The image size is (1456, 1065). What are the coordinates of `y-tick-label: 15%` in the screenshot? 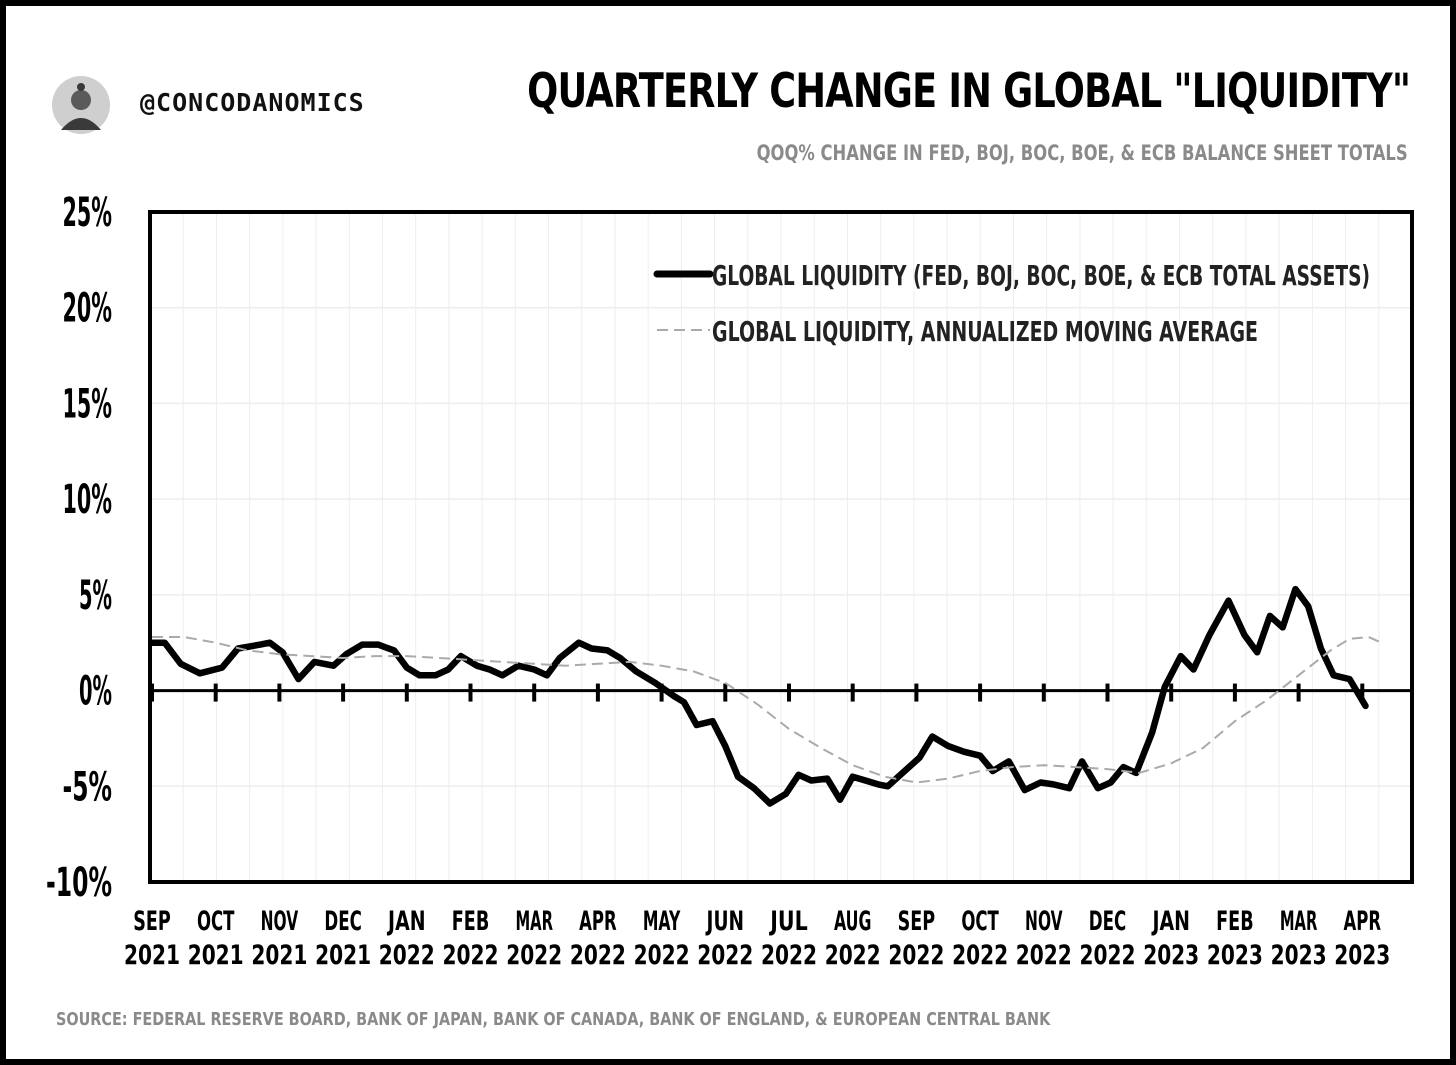 It's located at (88, 404).